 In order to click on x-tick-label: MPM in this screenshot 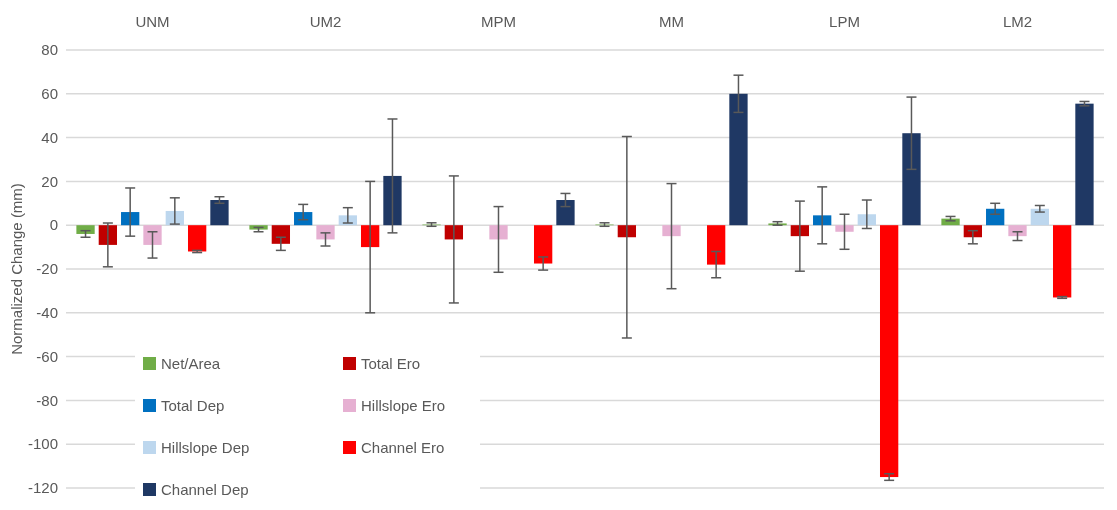, I will do `click(498, 21)`.